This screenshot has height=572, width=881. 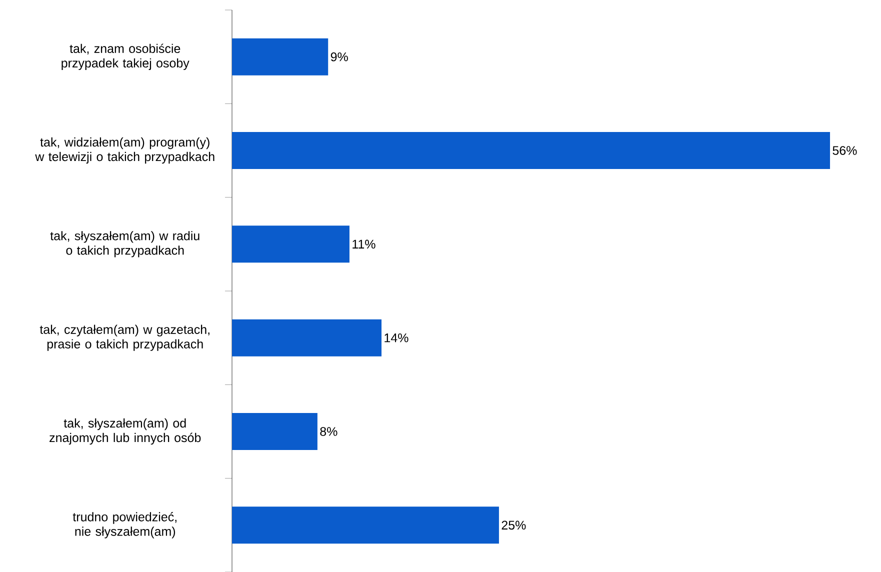 What do you see at coordinates (125, 431) in the screenshot?
I see `y-tick-label: tak, słyszałem(am) od znajomych lub innych osób` at bounding box center [125, 431].